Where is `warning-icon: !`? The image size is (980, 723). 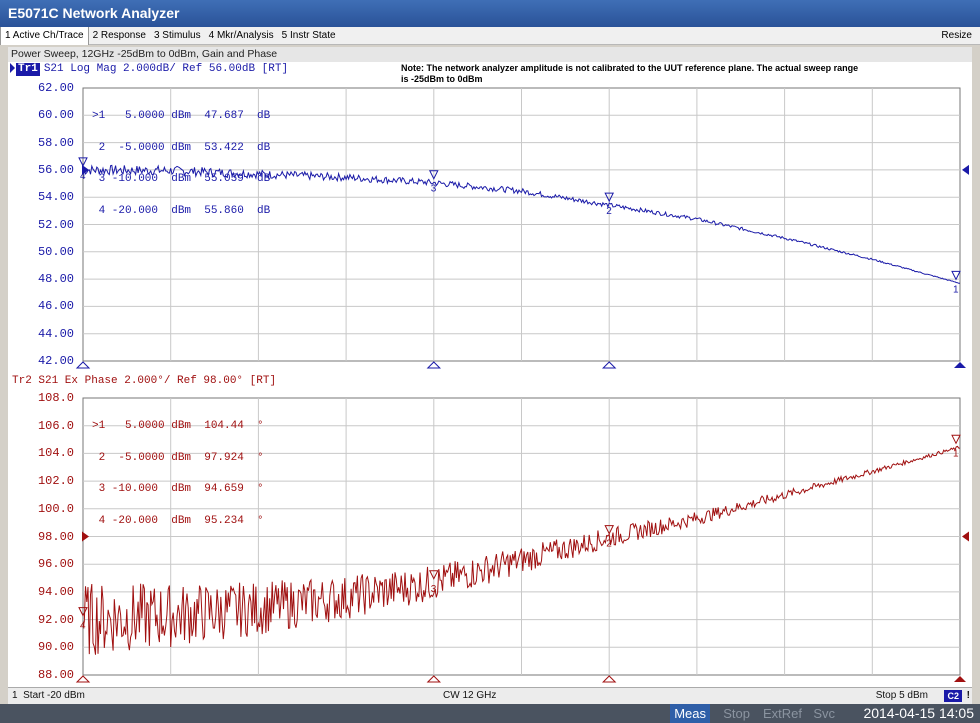 warning-icon: ! is located at coordinates (968, 695).